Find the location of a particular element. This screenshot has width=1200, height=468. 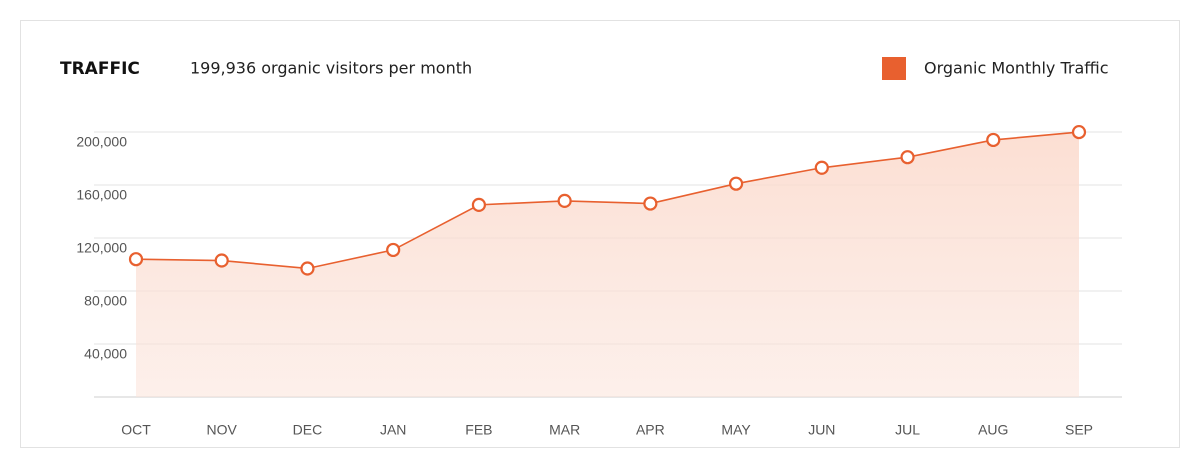

x-tick-label: SEP is located at coordinates (1079, 430).